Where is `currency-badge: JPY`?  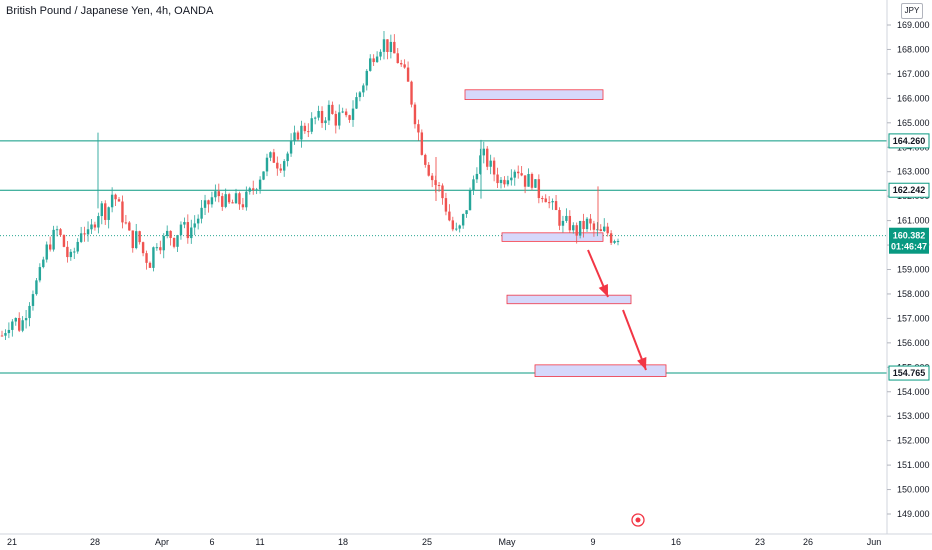 currency-badge: JPY is located at coordinates (912, 11).